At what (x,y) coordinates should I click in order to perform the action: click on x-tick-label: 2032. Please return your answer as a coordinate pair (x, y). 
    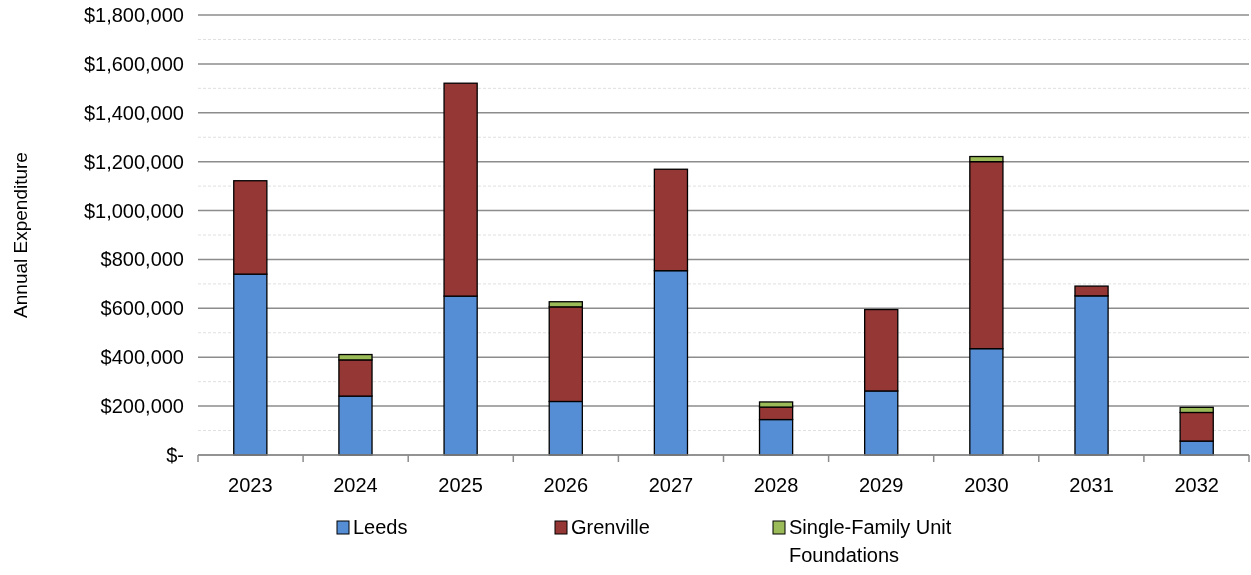
    Looking at the image, I should click on (1196, 485).